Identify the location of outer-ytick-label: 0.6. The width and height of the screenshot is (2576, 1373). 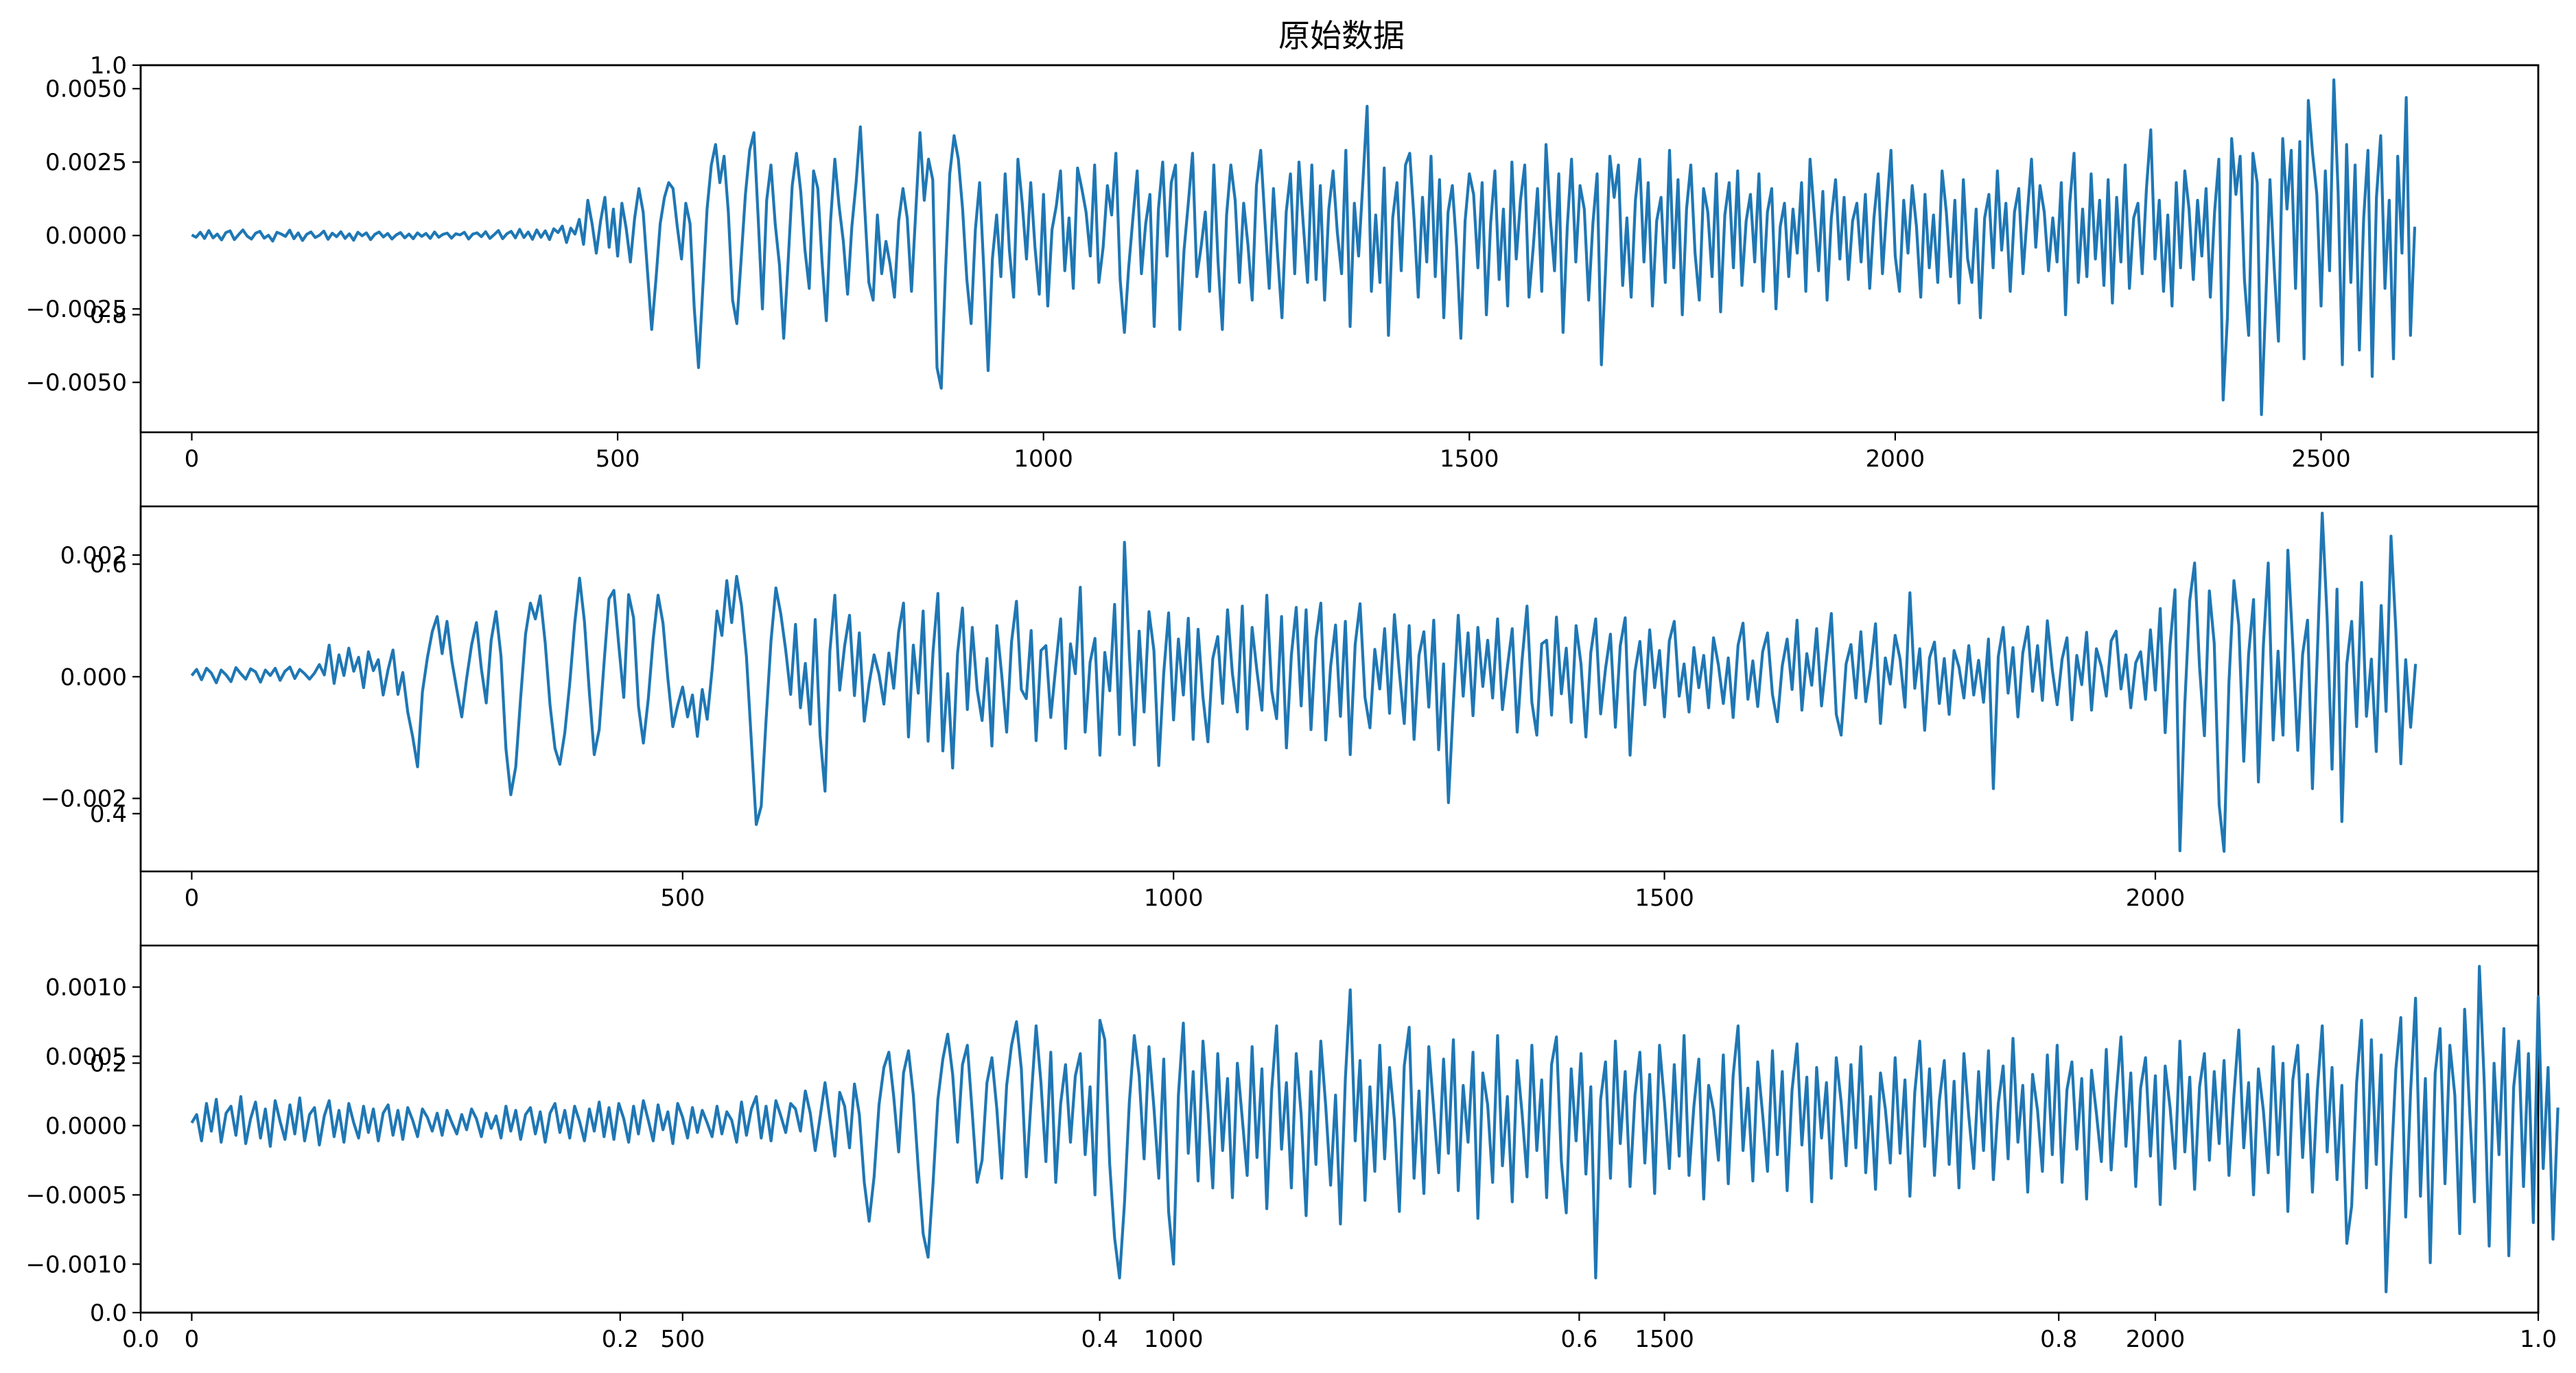
(108, 564).